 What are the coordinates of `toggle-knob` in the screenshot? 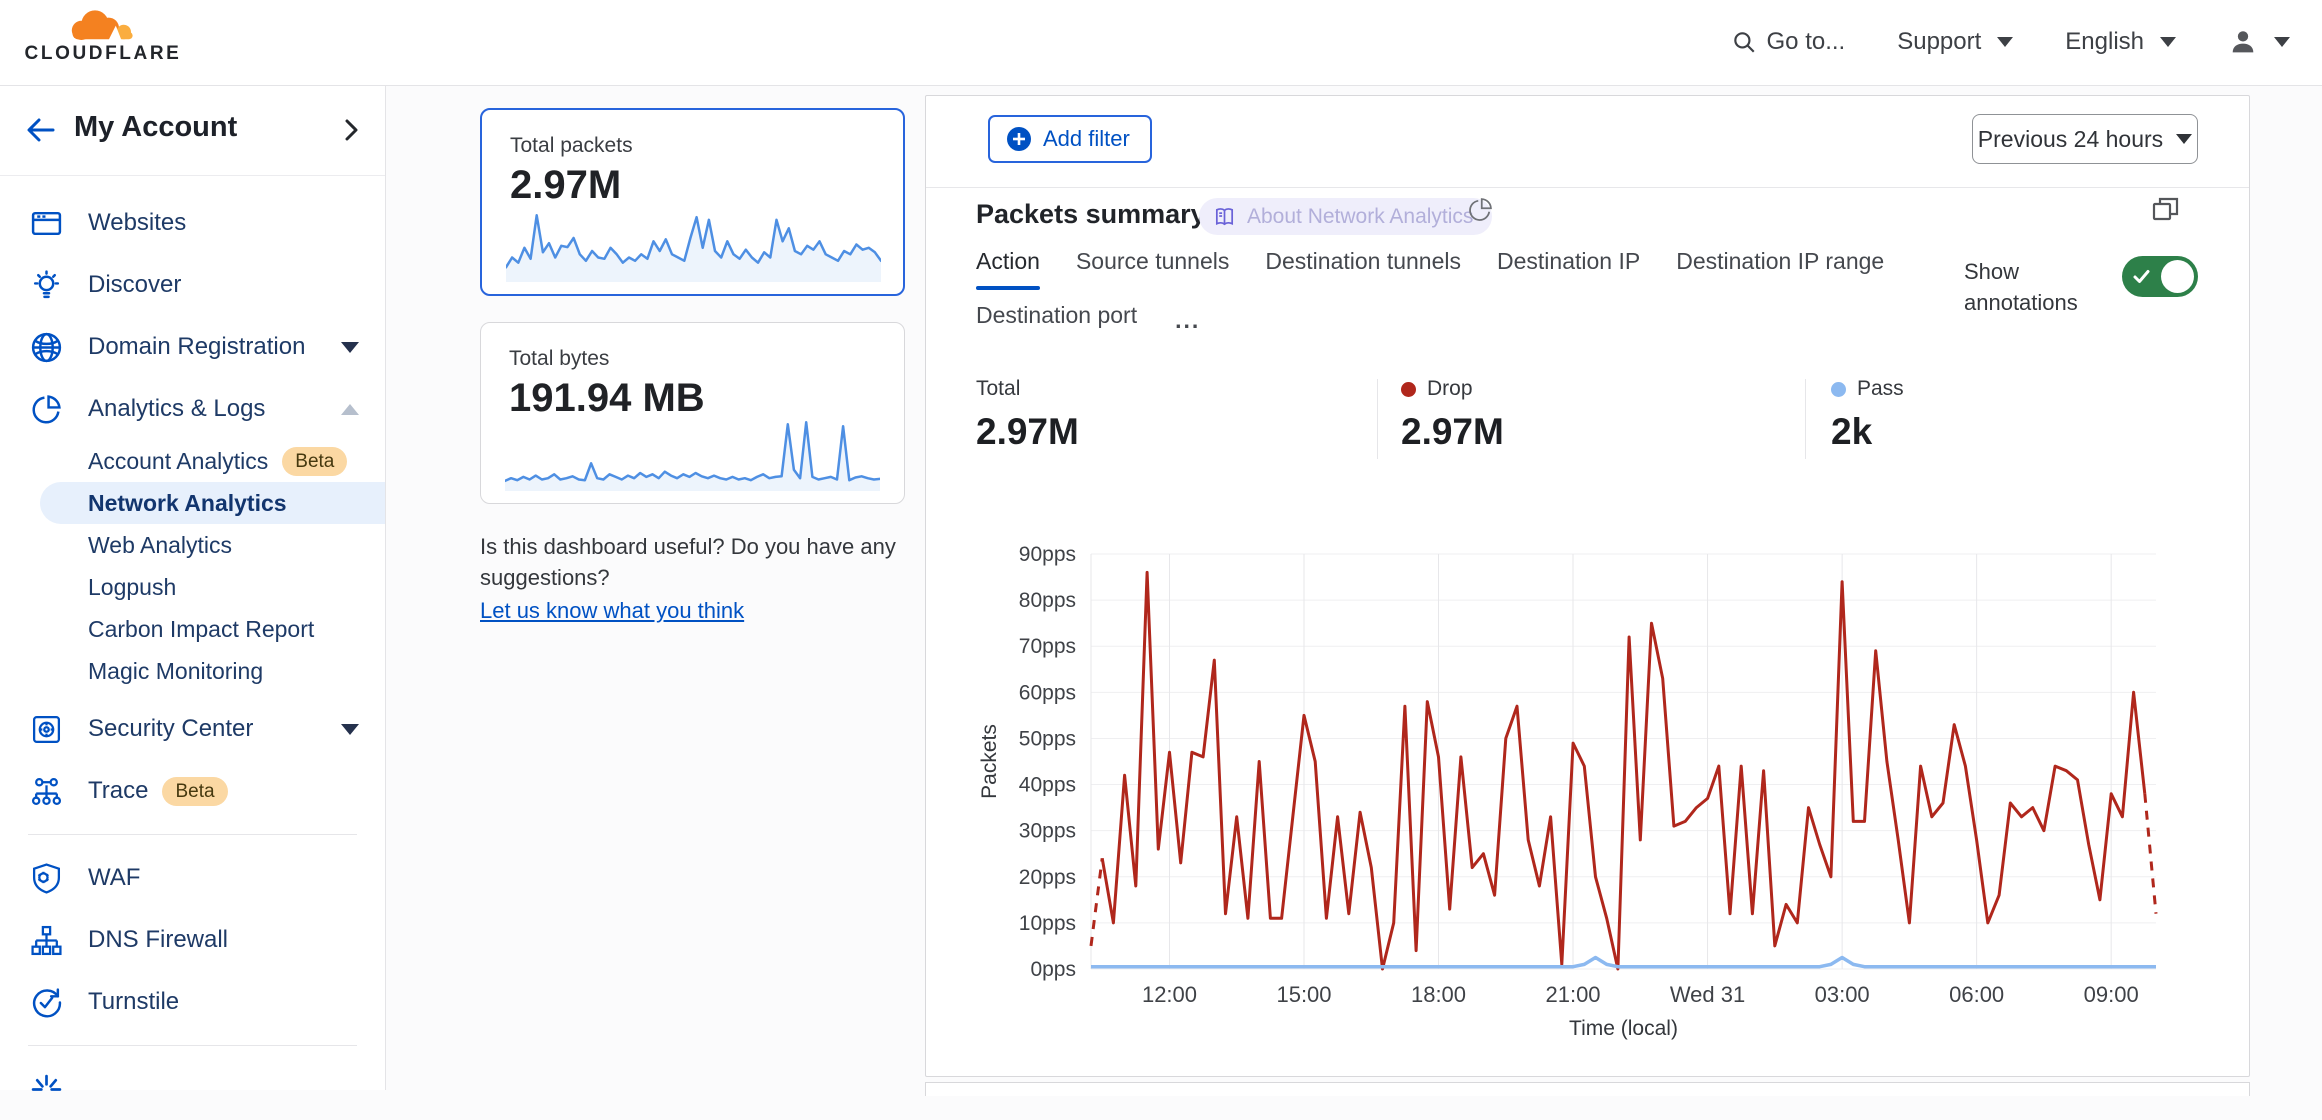 It's located at (2177, 276).